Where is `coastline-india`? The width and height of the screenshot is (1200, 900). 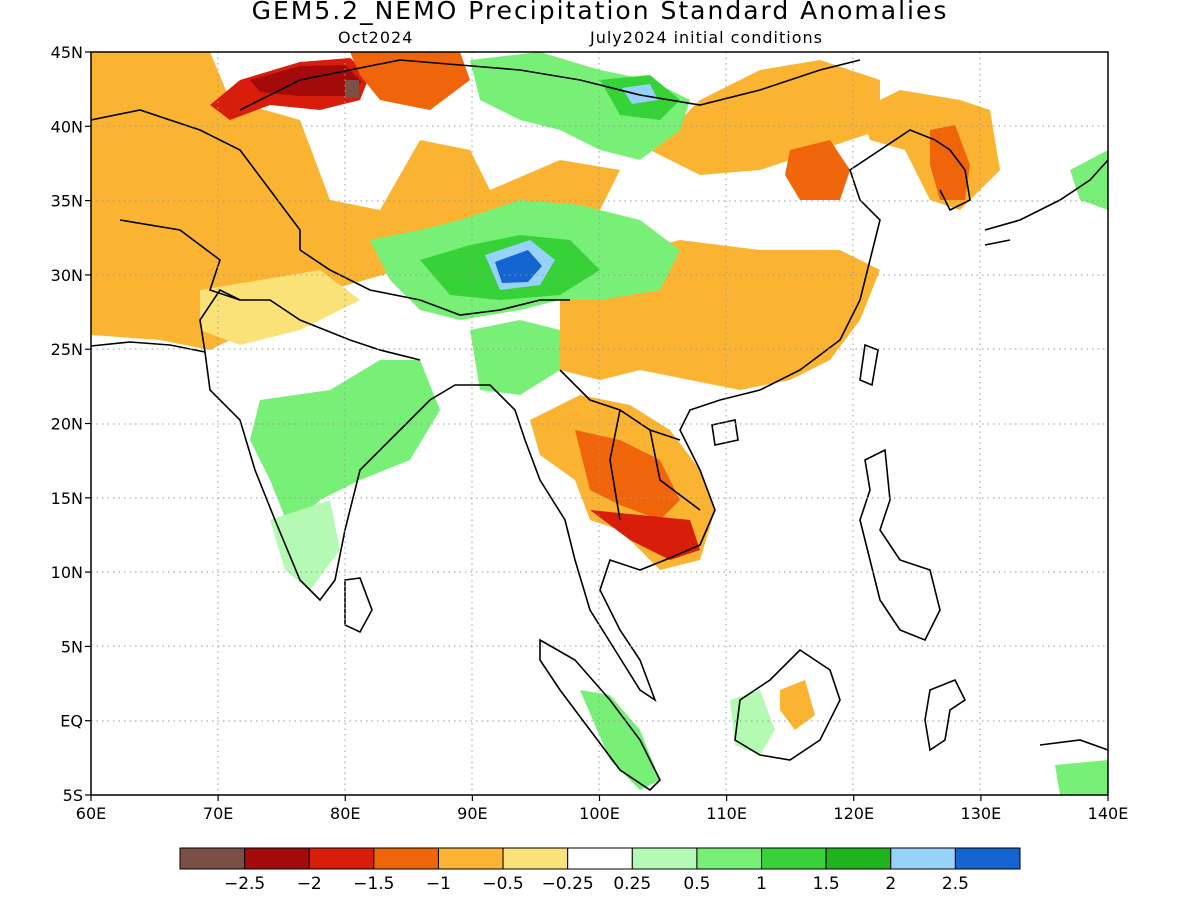 coastline-india is located at coordinates (365, 476).